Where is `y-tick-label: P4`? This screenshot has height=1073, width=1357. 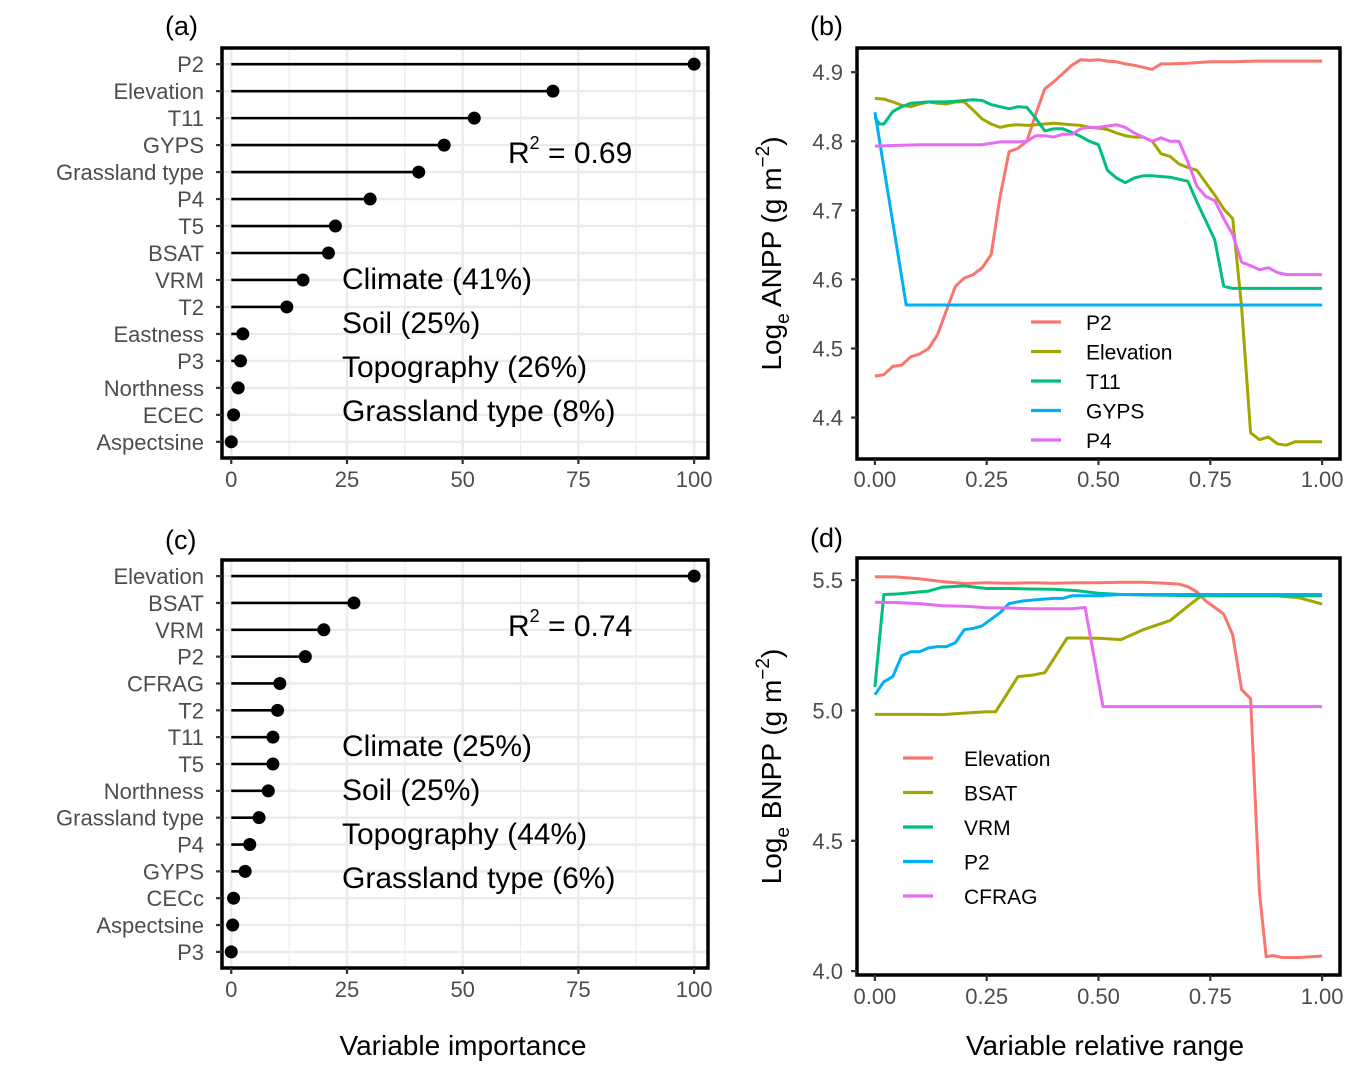 y-tick-label: P4 is located at coordinates (190, 845).